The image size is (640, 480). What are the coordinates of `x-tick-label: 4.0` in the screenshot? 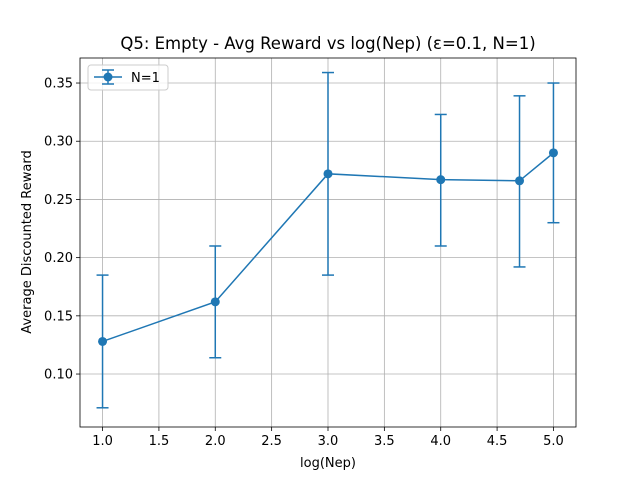 It's located at (440, 441).